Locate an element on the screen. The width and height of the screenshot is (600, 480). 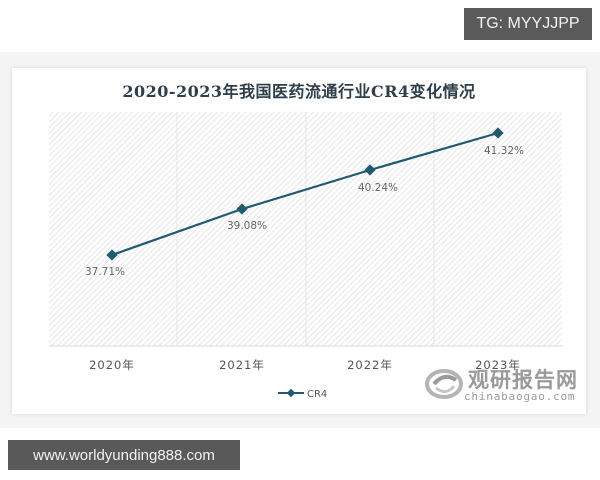
x-tick-2022: 2022年 is located at coordinates (370, 365).